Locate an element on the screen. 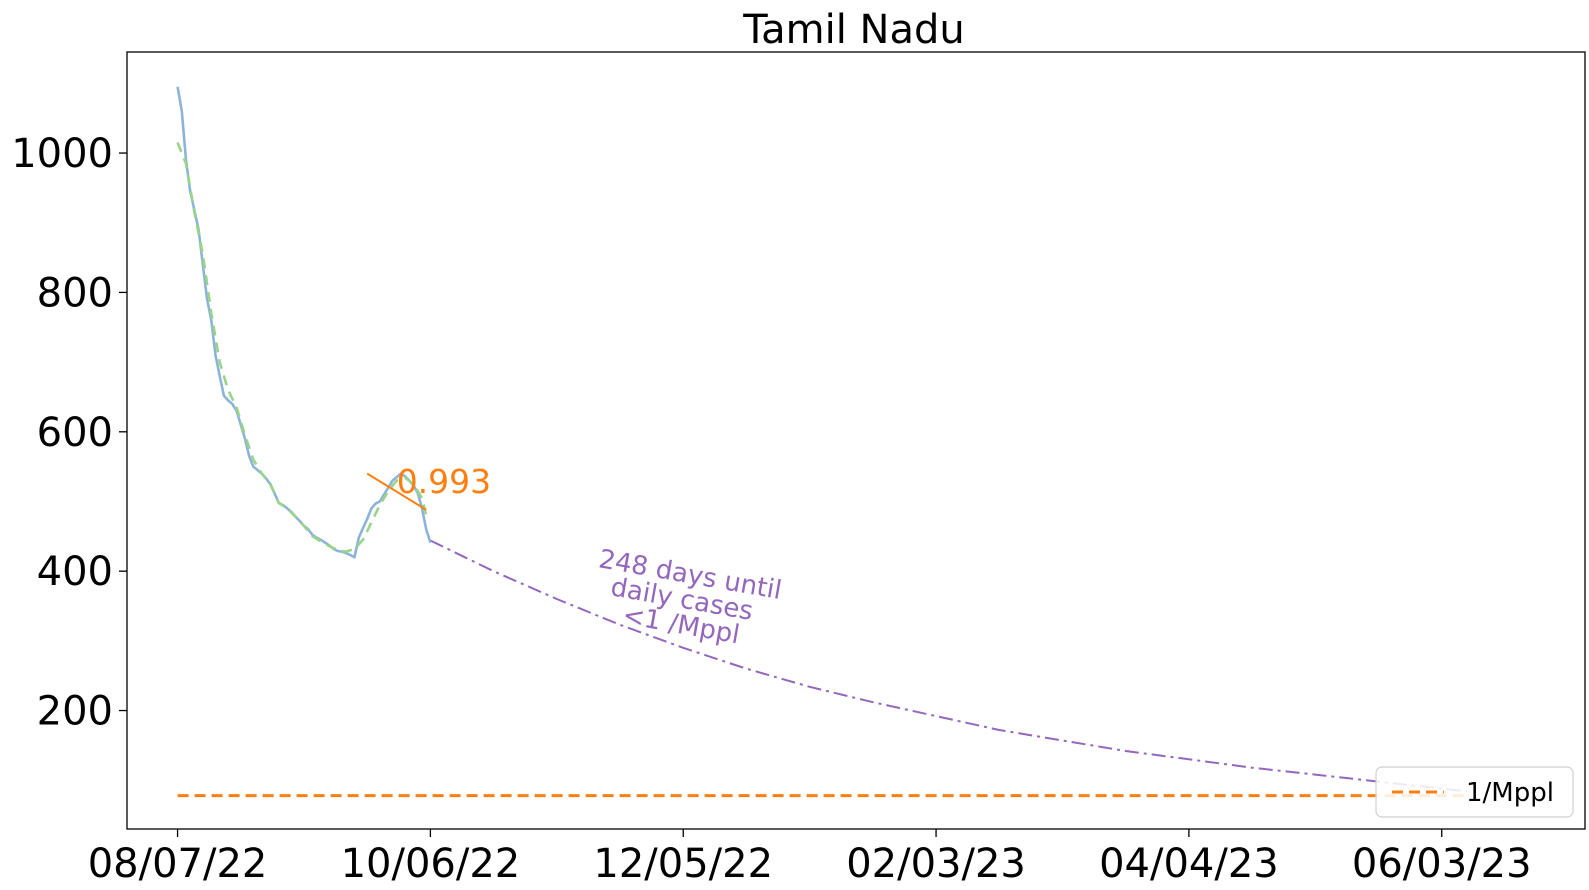 The width and height of the screenshot is (1589, 890). y-tick-label-3: 800 is located at coordinates (75, 293).